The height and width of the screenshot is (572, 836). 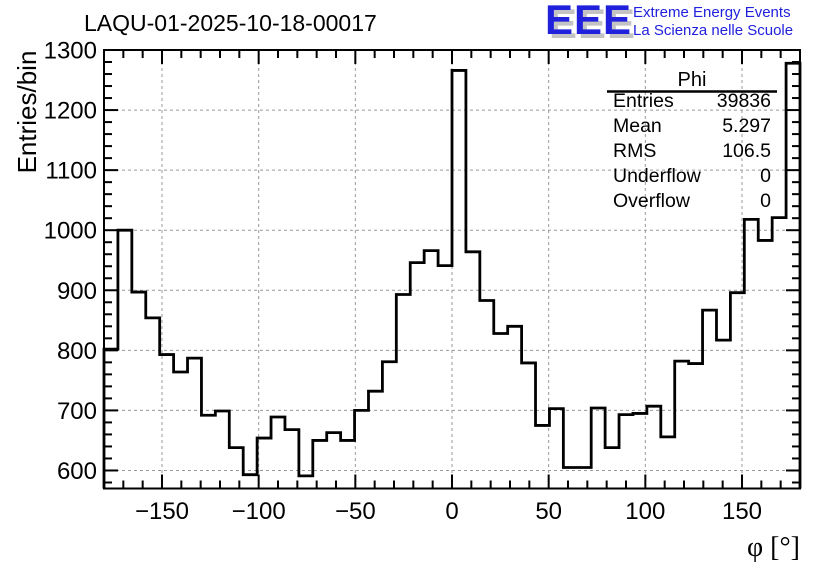 What do you see at coordinates (548, 511) in the screenshot?
I see `x-tick-label: 50` at bounding box center [548, 511].